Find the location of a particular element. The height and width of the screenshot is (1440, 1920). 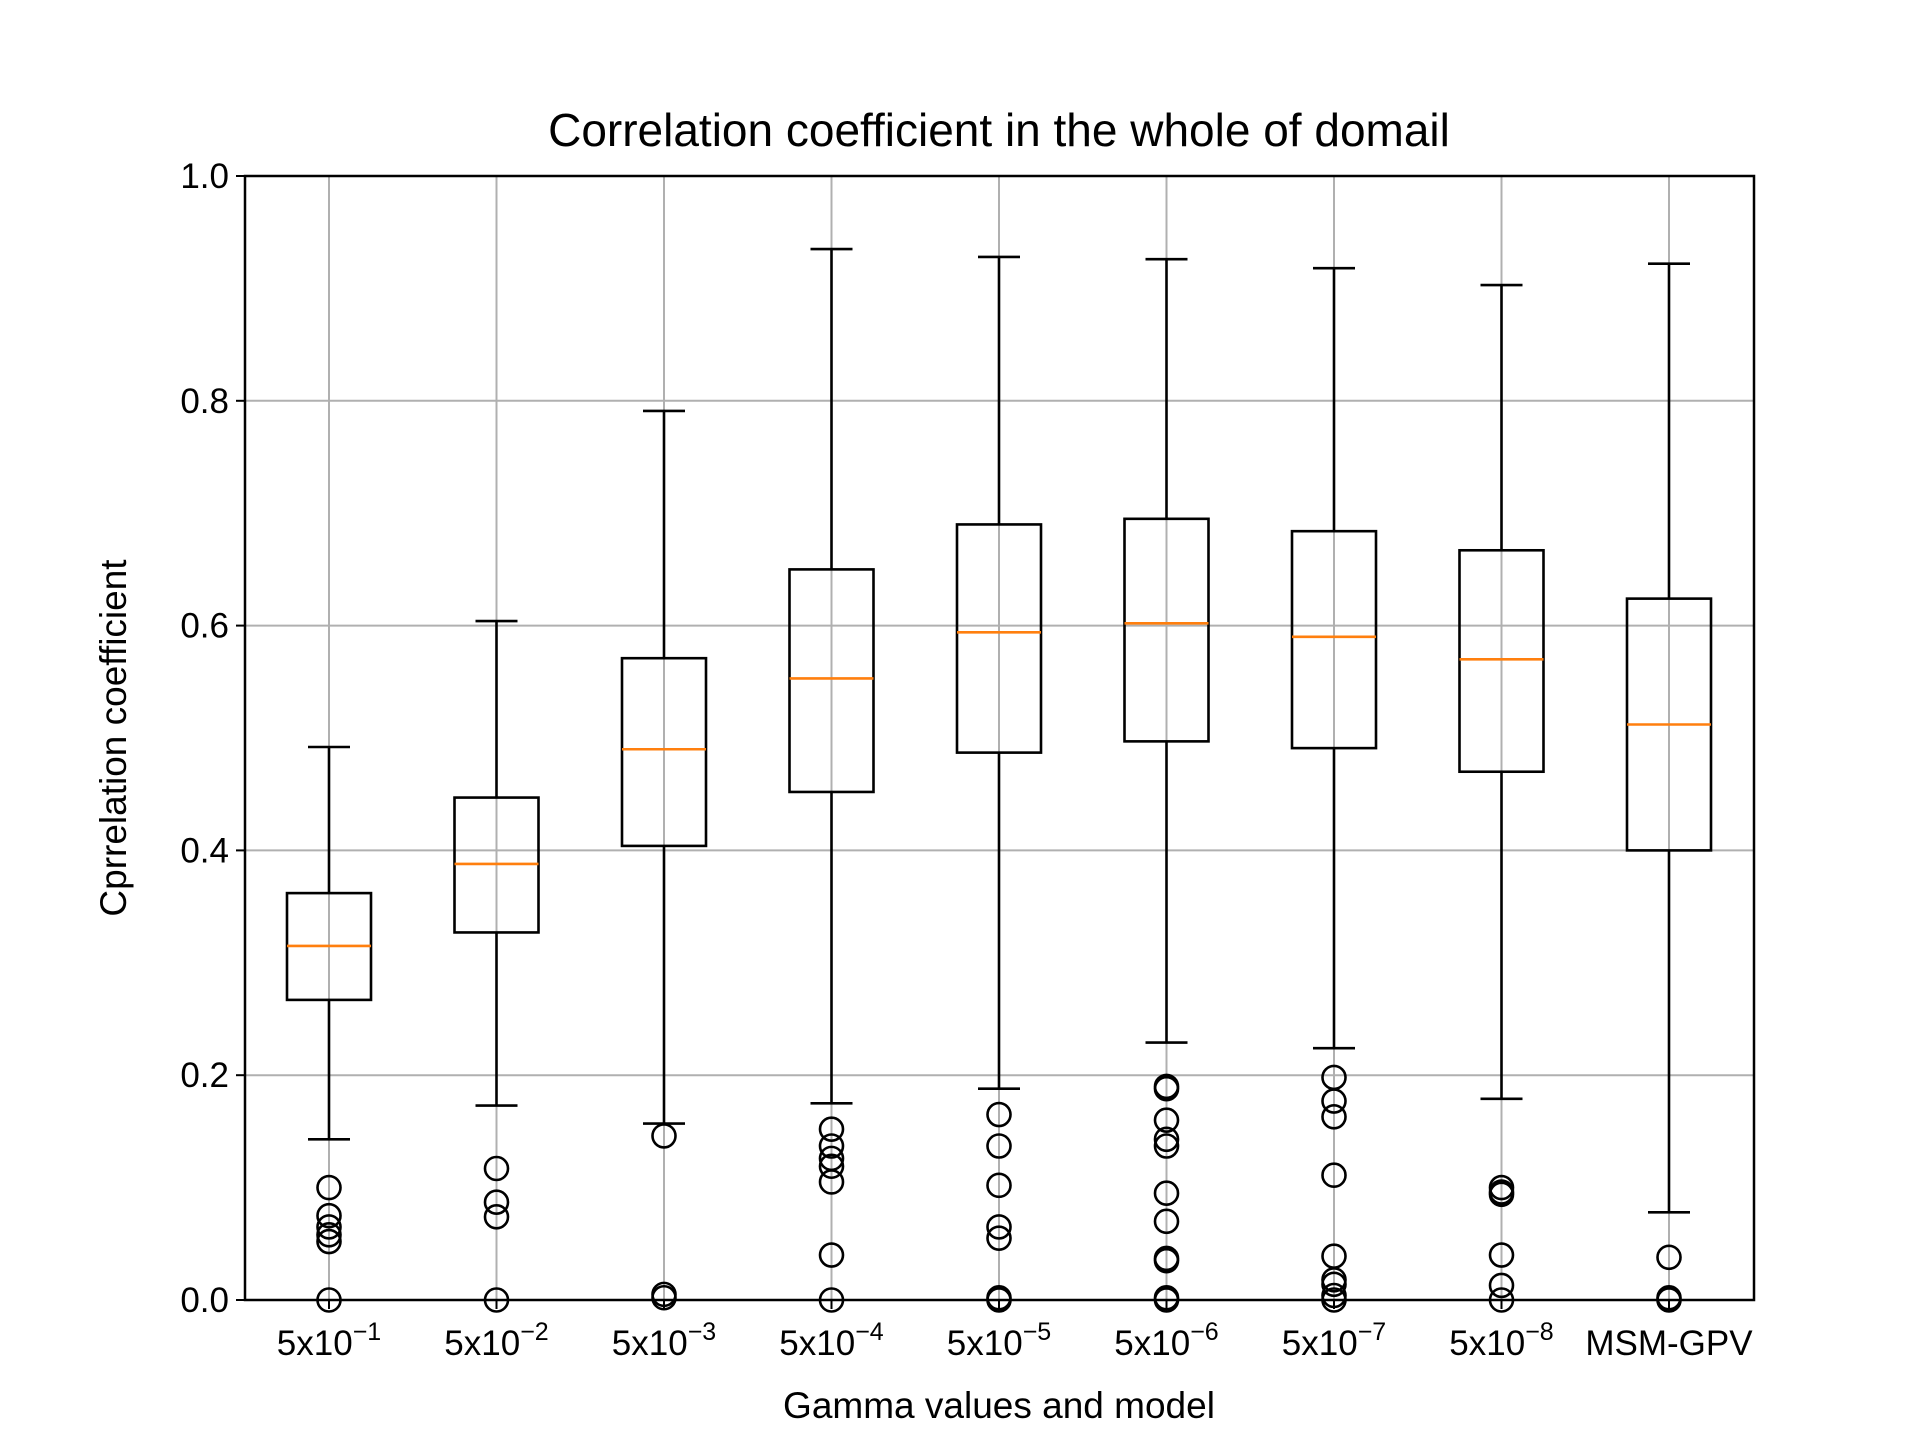

x-tick-label: 5x10⁻³ is located at coordinates (664, 1340).